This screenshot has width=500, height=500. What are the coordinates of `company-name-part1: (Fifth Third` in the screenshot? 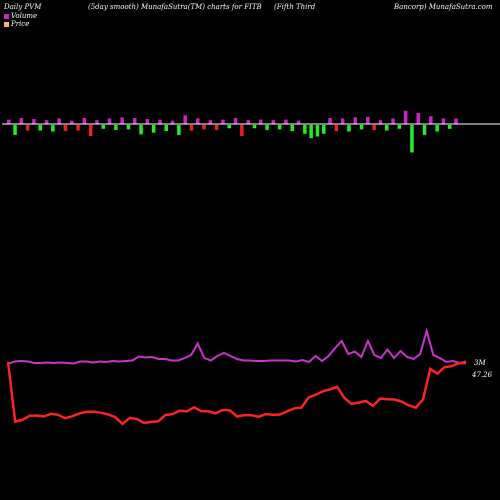 It's located at (295, 7).